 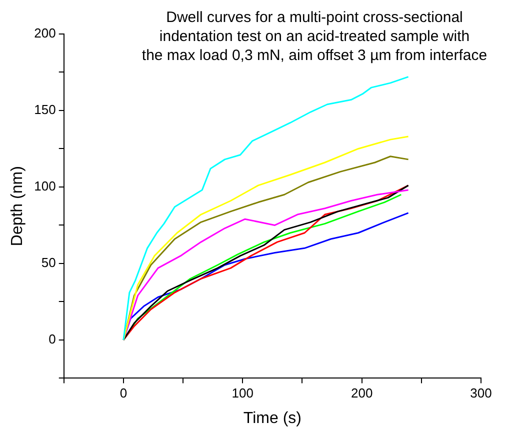 What do you see at coordinates (481, 393) in the screenshot?
I see `x-tick-label: 300` at bounding box center [481, 393].